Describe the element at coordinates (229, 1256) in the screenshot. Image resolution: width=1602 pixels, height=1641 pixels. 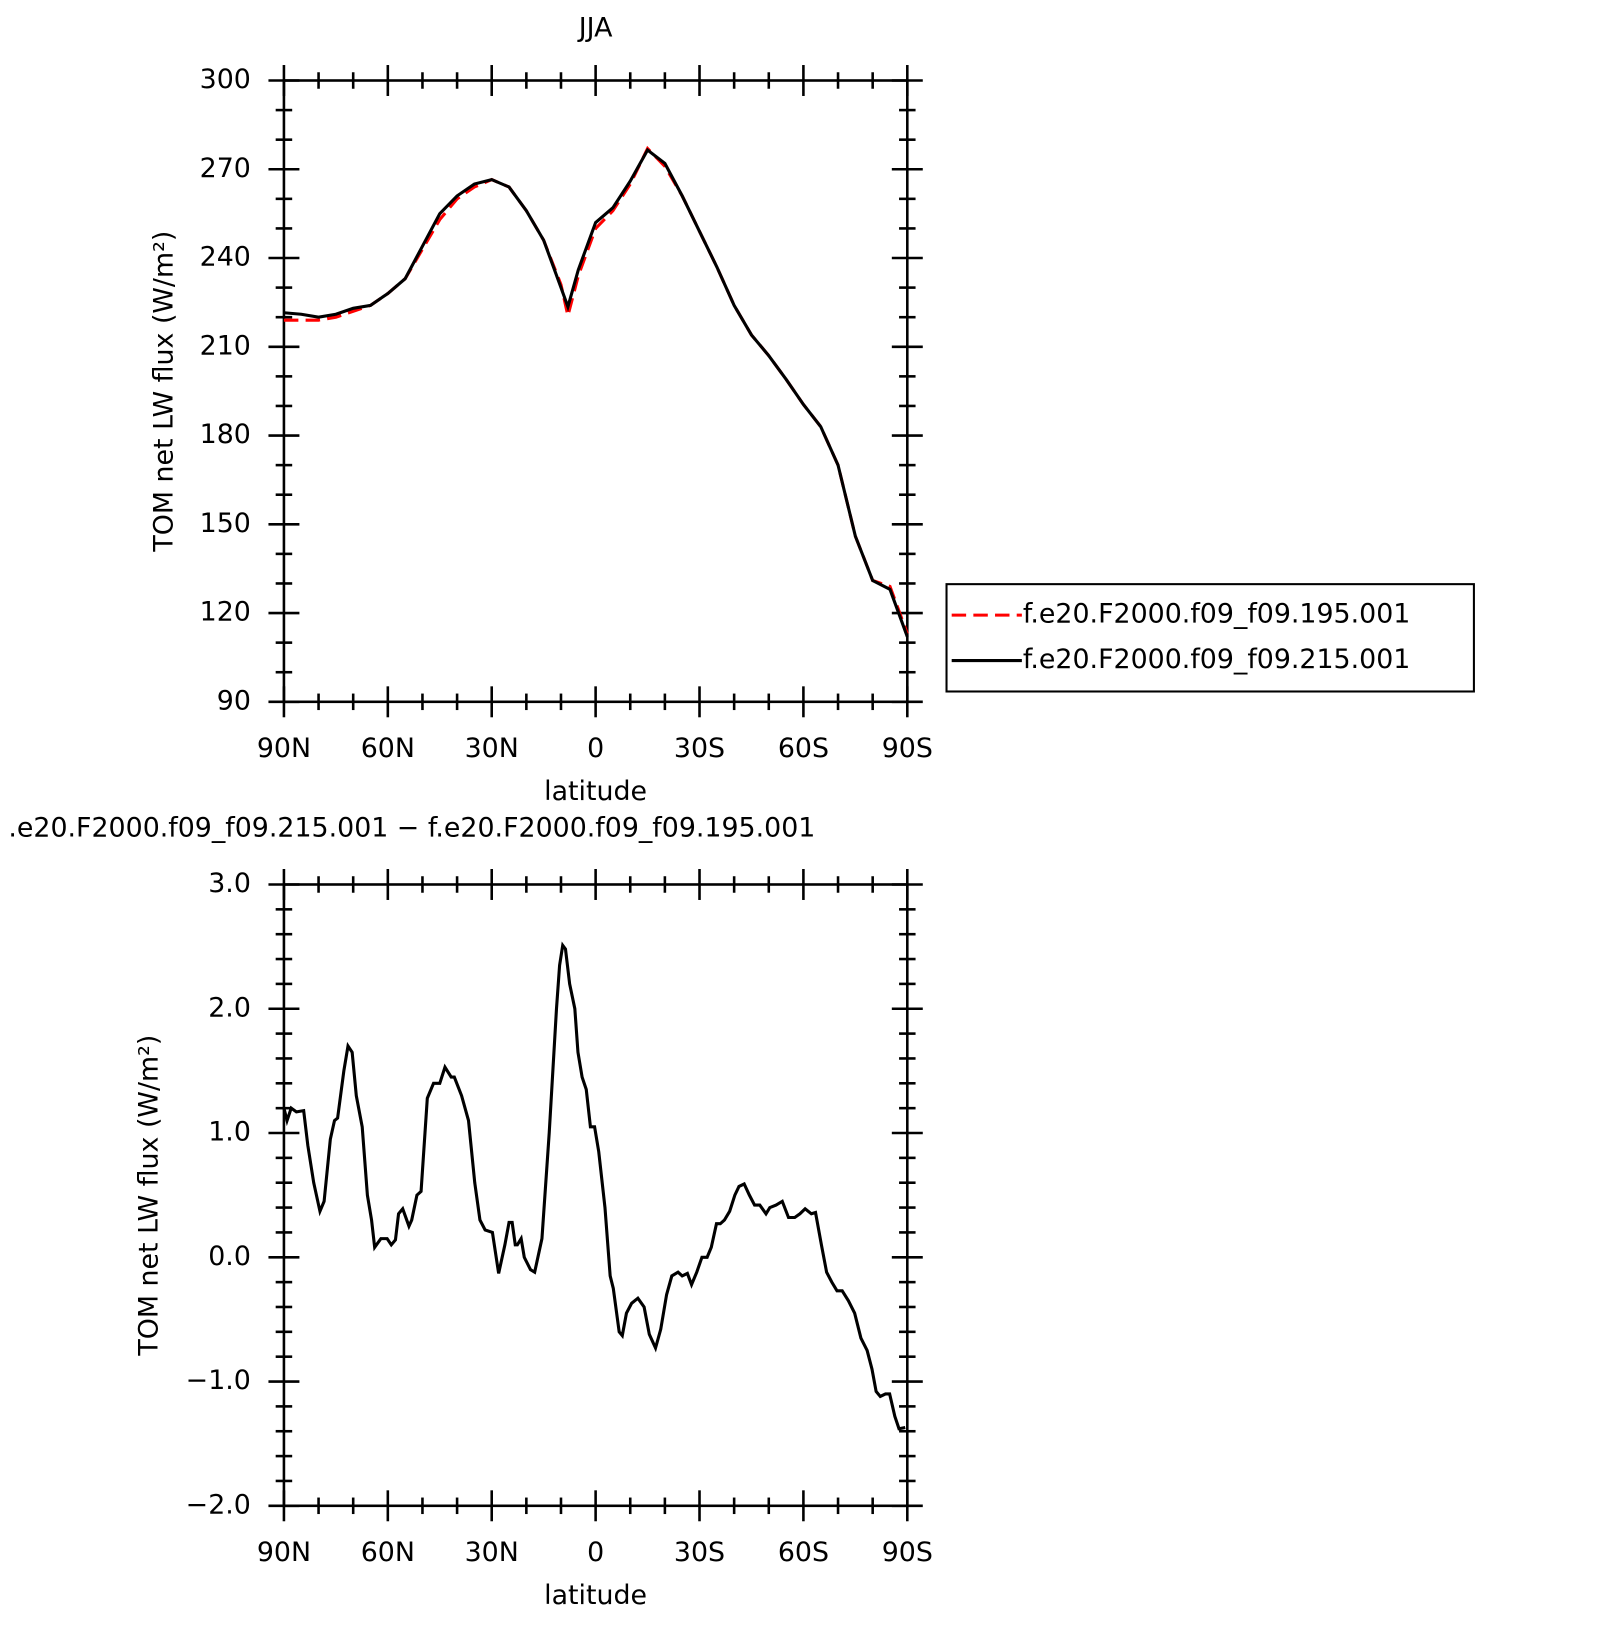
I see `y-tick-label: 0.0` at that location.